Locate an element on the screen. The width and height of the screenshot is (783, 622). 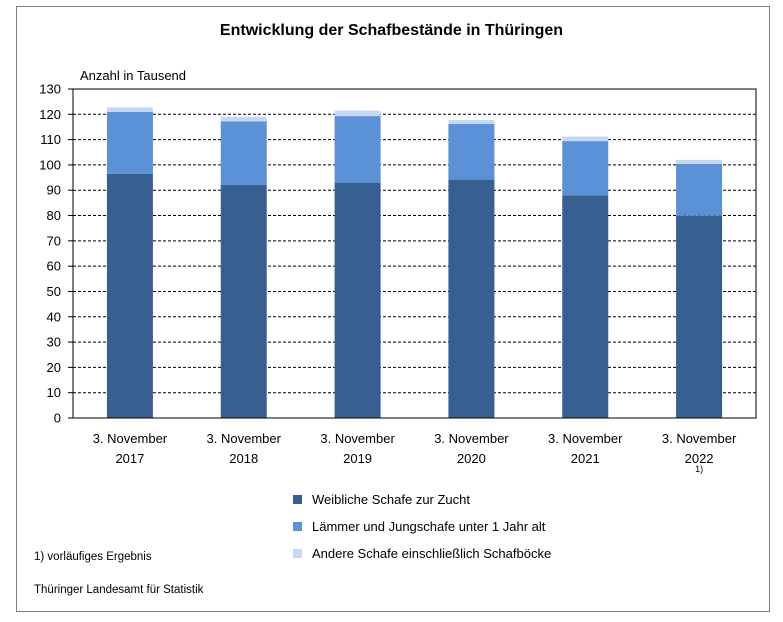
x-tick-note: 1) is located at coordinates (699, 469).